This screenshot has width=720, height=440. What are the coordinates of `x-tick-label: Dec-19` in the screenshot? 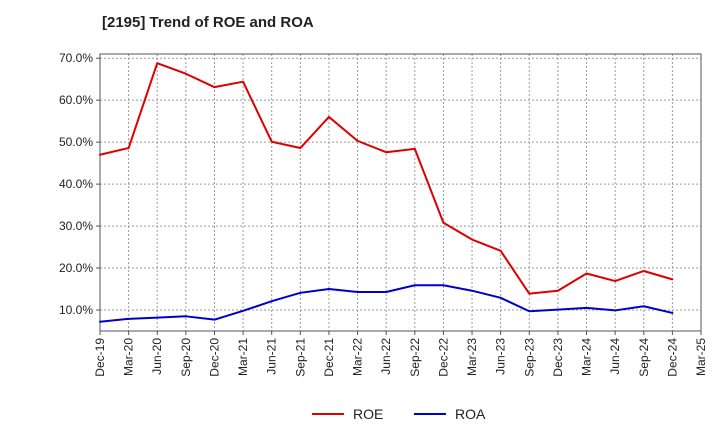 It's located at (100, 357).